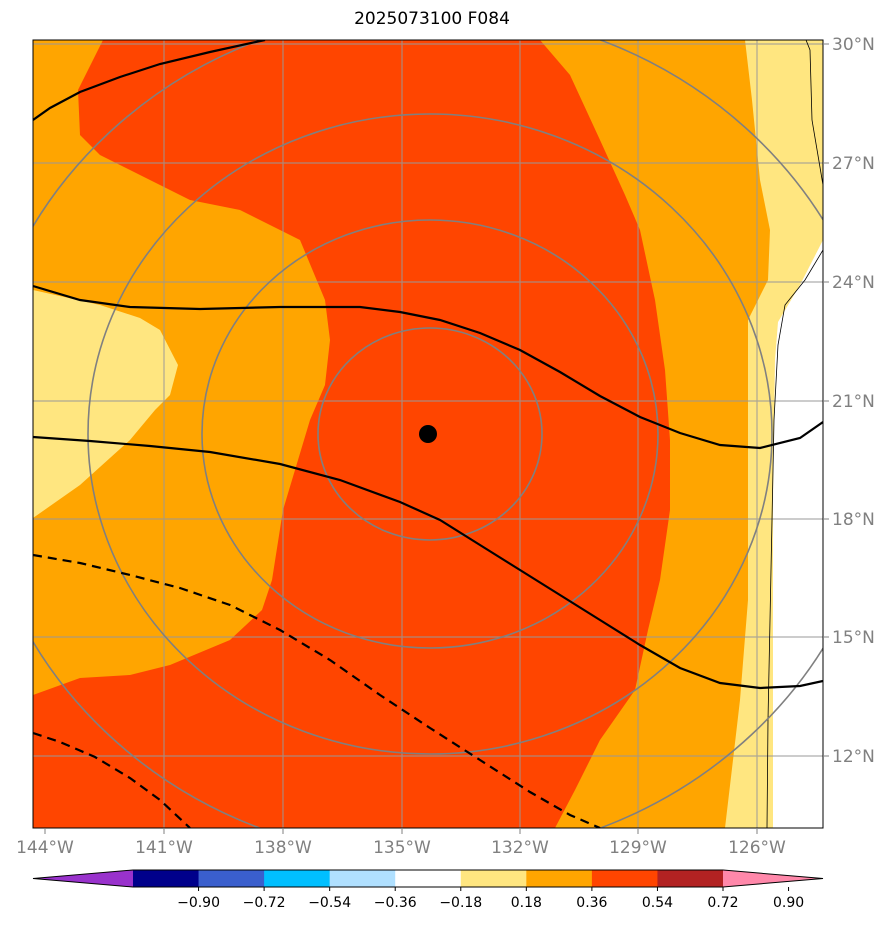  I want to click on lat-label: 30°N, so click(853, 45).